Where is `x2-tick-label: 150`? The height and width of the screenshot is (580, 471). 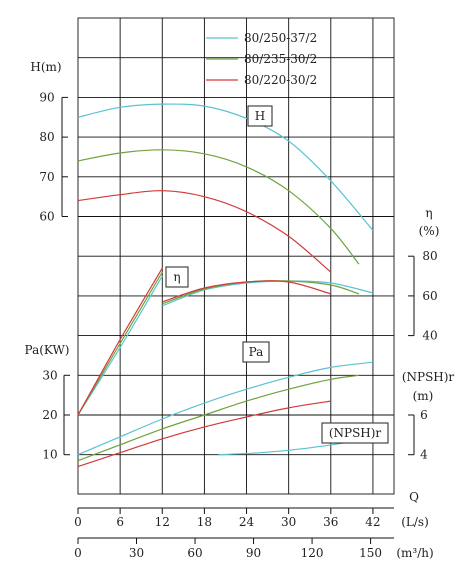 x2-tick-label: 150 is located at coordinates (370, 553).